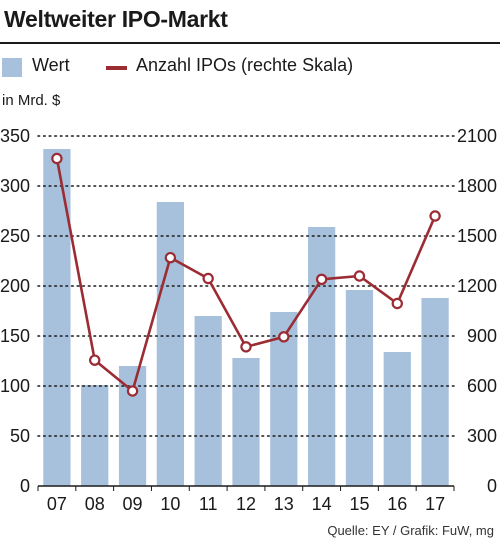 Image resolution: width=500 pixels, height=545 pixels. Describe the element at coordinates (57, 504) in the screenshot. I see `x-tick-label: 07` at that location.